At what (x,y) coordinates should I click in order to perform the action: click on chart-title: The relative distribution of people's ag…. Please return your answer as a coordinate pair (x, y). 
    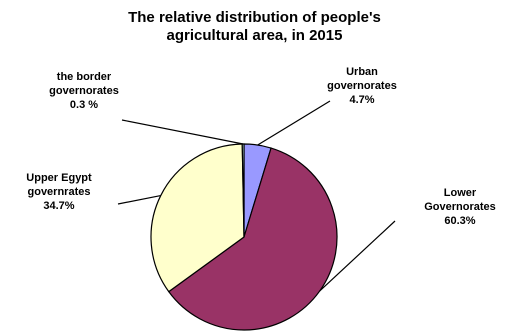
    Looking at the image, I should click on (254, 27).